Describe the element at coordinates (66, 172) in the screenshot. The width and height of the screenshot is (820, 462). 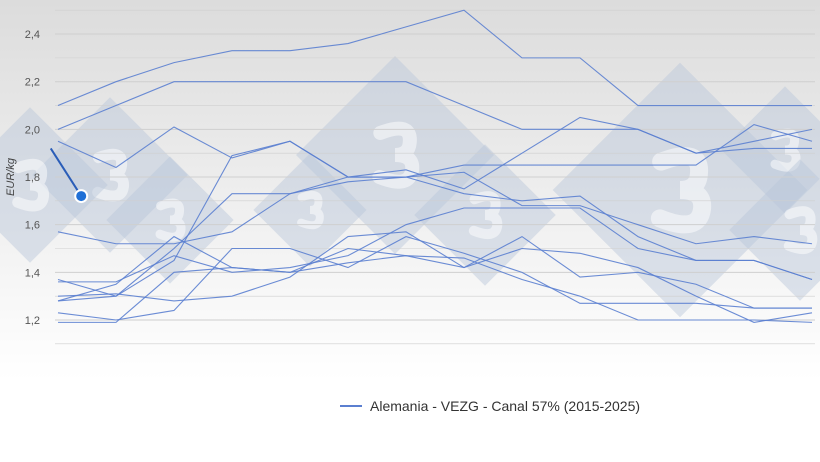
I see `highlight-series-line` at that location.